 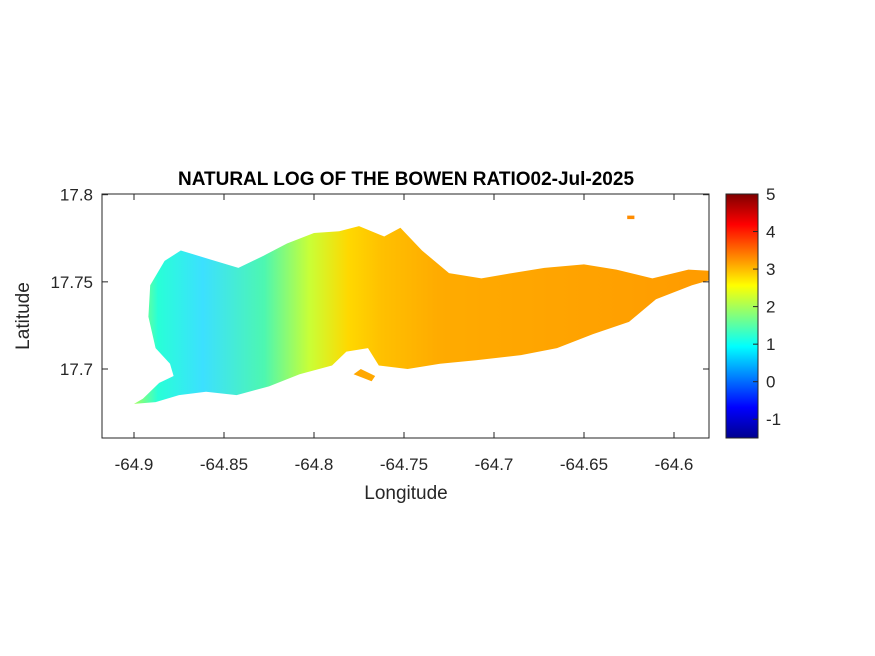 What do you see at coordinates (134, 464) in the screenshot?
I see `x-tick-label: -64.9` at bounding box center [134, 464].